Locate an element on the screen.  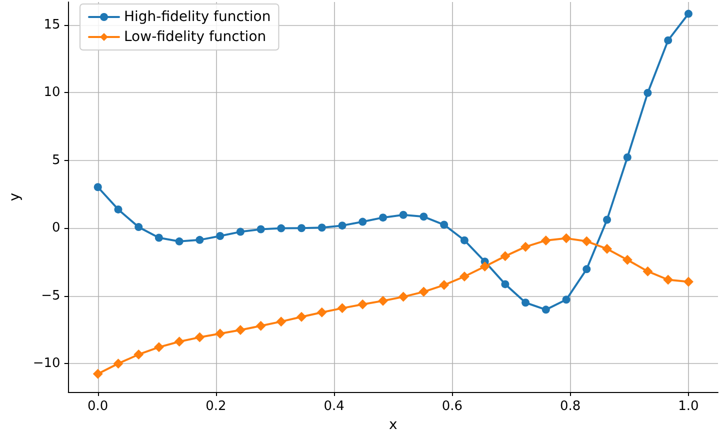
y-tick-label: 15 is located at coordinates (52, 25).